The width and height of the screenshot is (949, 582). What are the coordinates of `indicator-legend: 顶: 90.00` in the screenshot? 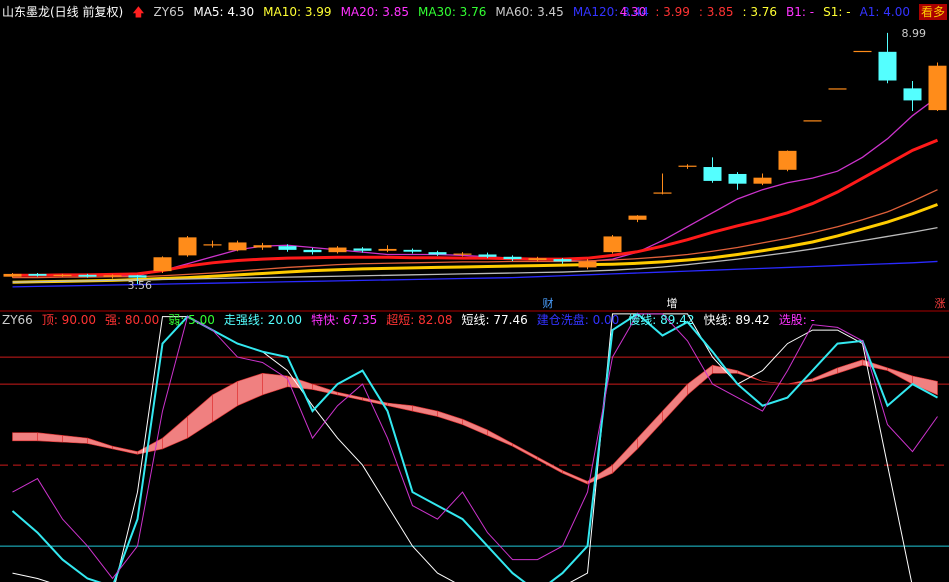 It's located at (69, 320).